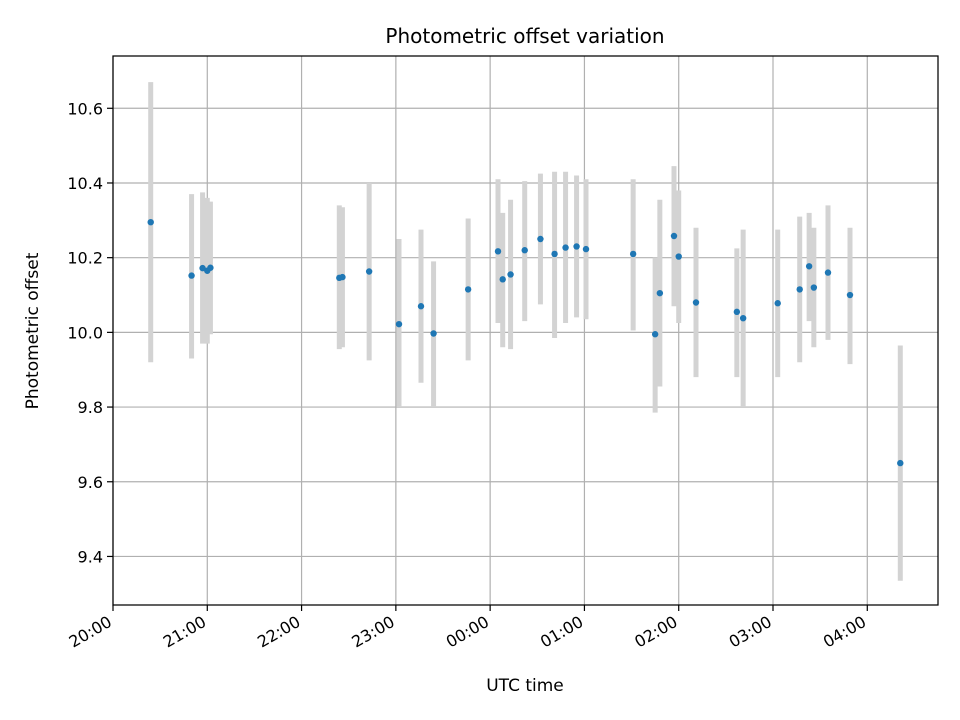  What do you see at coordinates (85, 108) in the screenshot?
I see `y-tick-label: 10.6` at bounding box center [85, 108].